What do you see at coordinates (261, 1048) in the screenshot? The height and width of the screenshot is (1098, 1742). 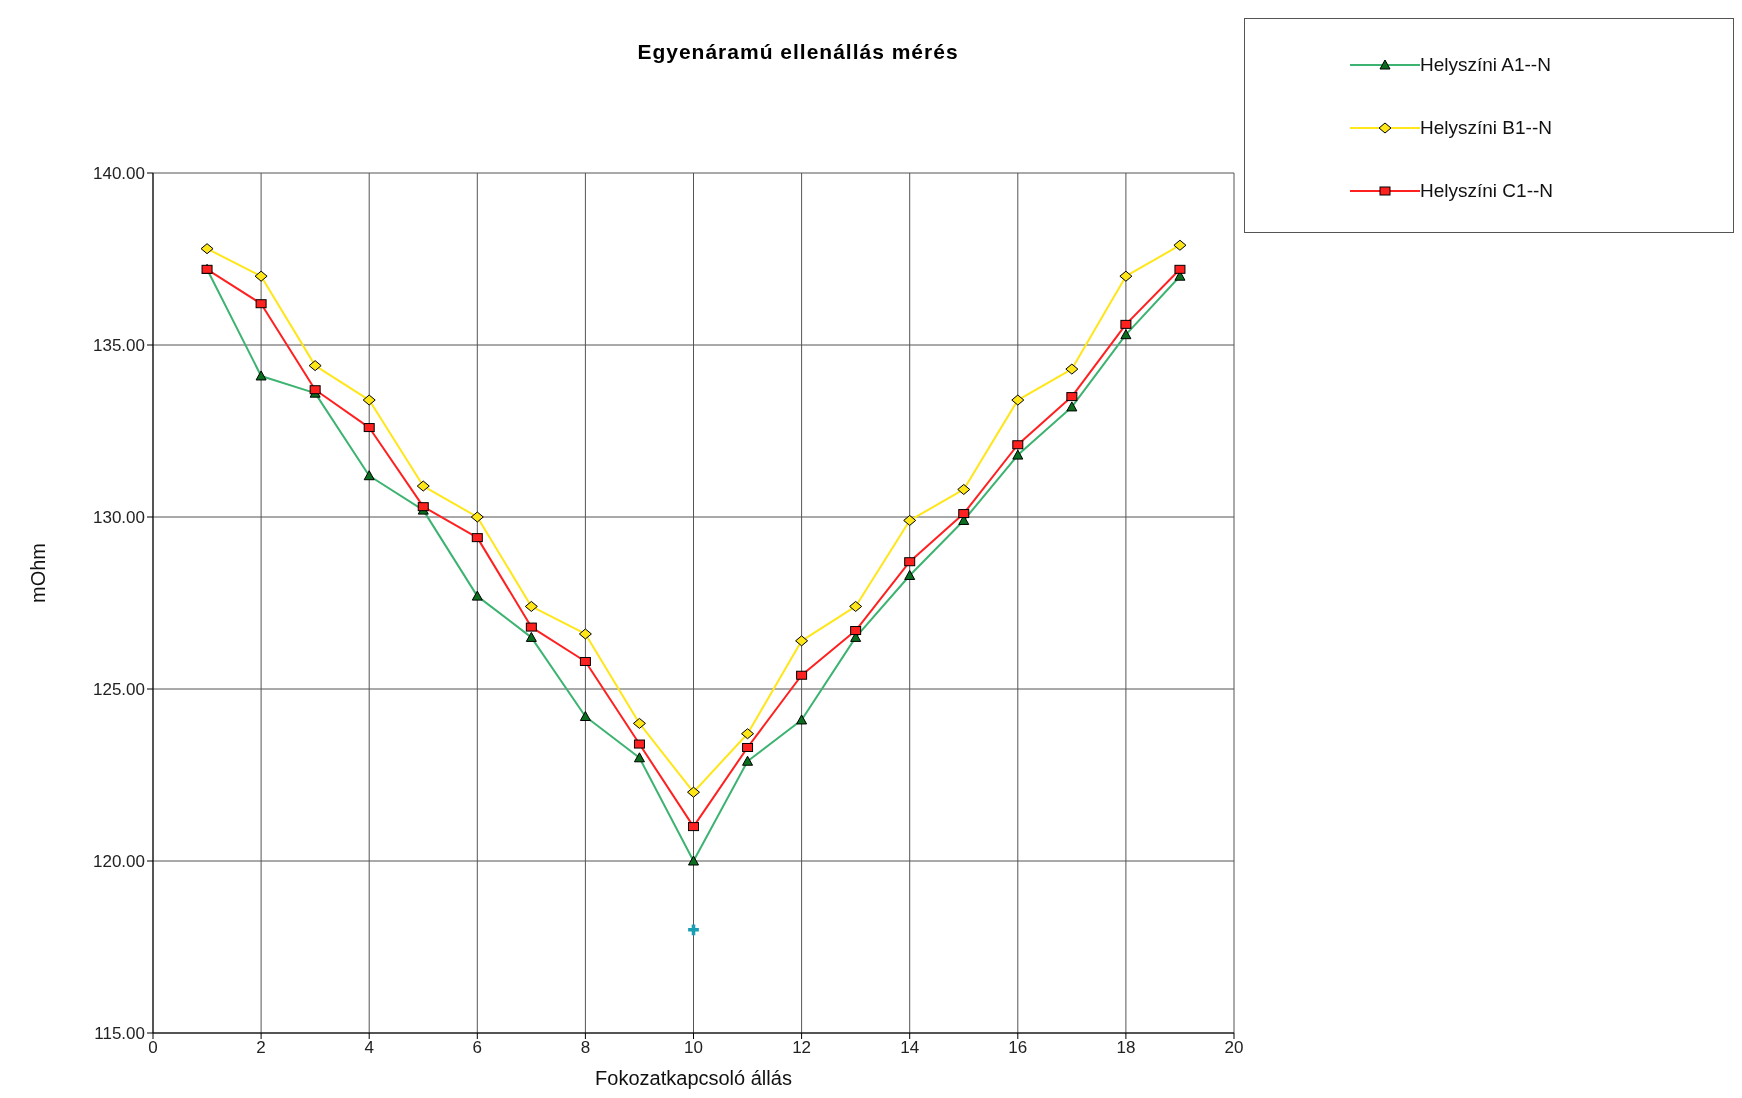 I see `x-tick-label: 2` at bounding box center [261, 1048].